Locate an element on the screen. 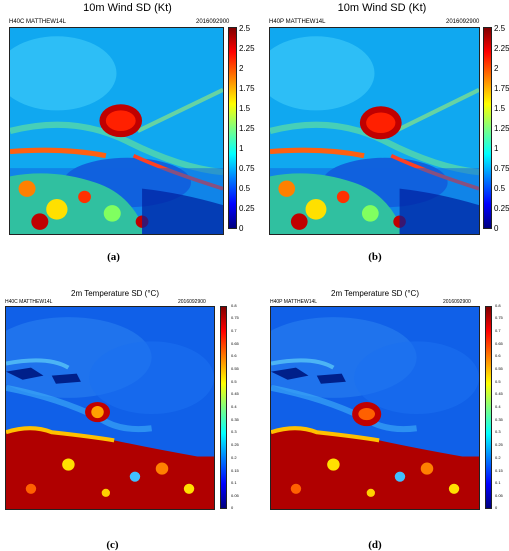 The width and height of the screenshot is (509, 551). subfigure-caption: (a) is located at coordinates (113, 257).